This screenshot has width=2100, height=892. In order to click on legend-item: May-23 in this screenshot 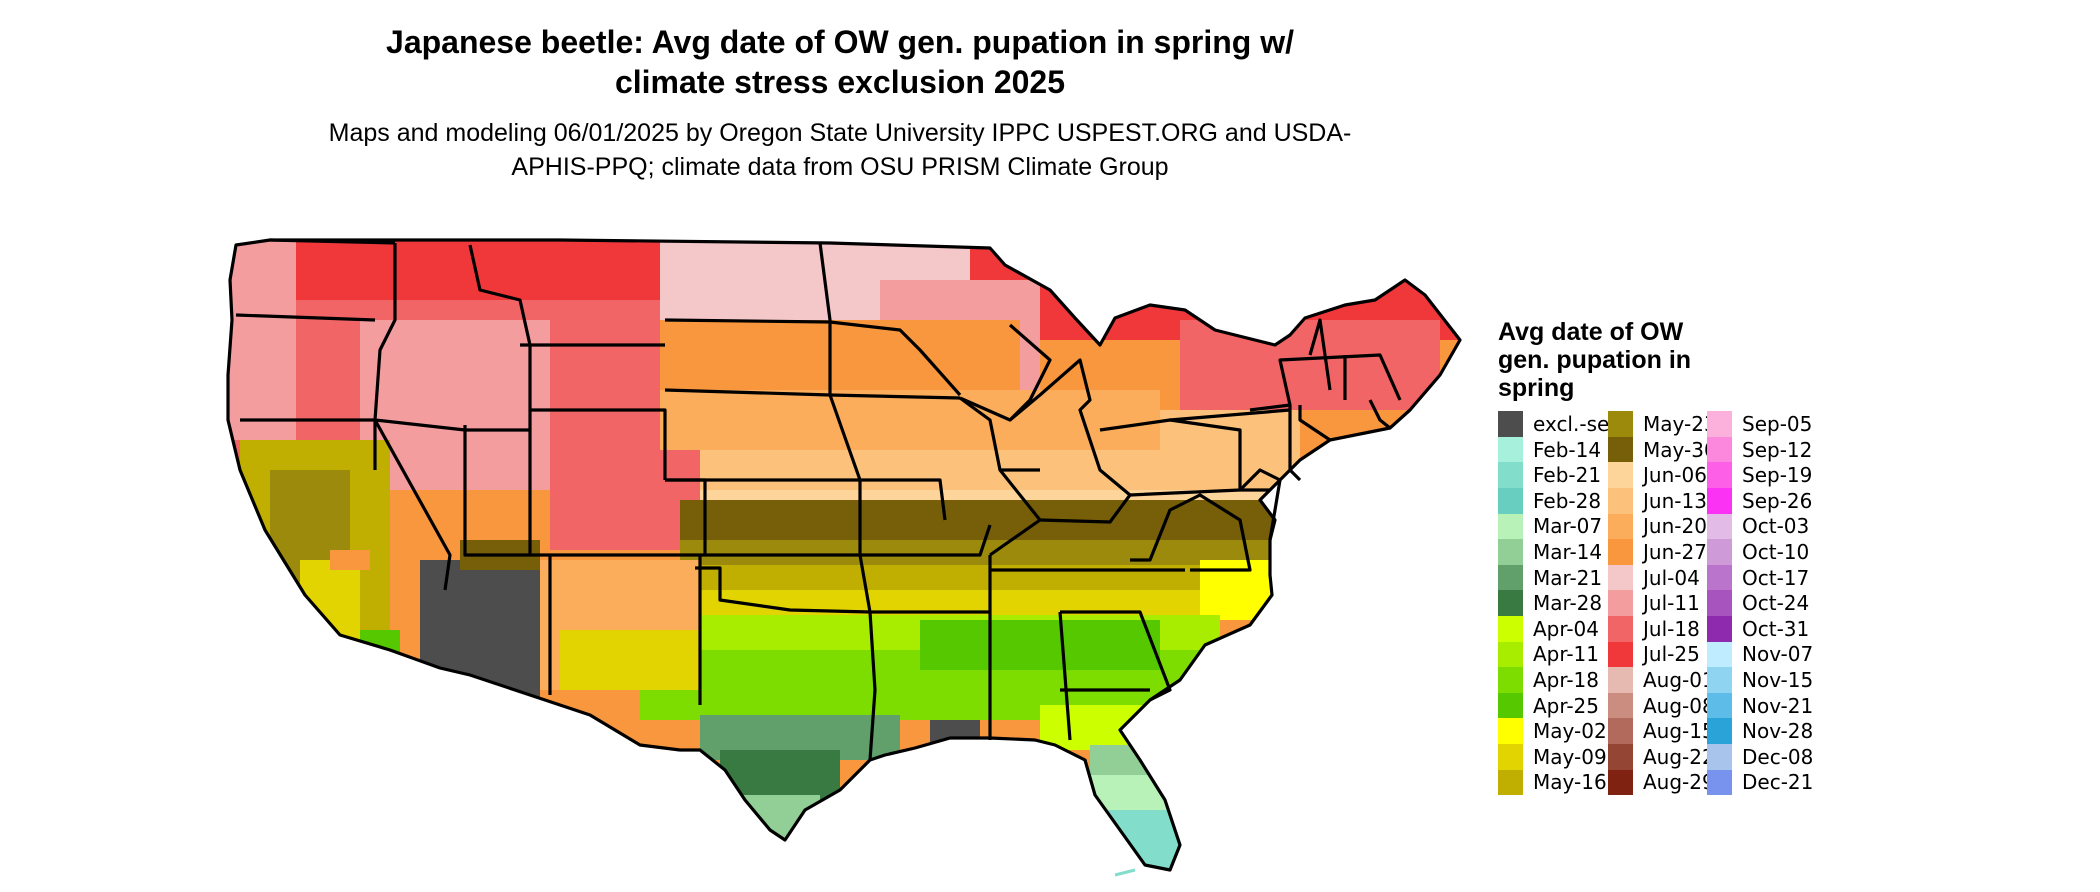, I will do `click(1662, 424)`.